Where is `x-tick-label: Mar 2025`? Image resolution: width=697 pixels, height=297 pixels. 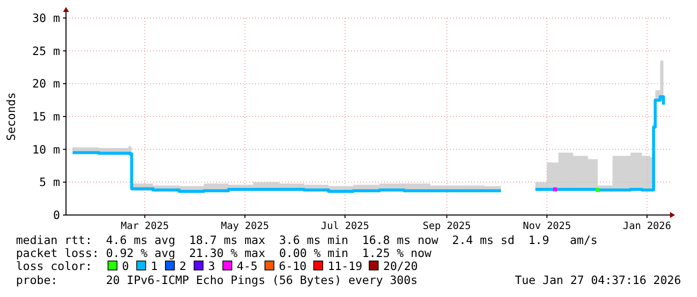
x-tick-label: Mar 2025 is located at coordinates (144, 226).